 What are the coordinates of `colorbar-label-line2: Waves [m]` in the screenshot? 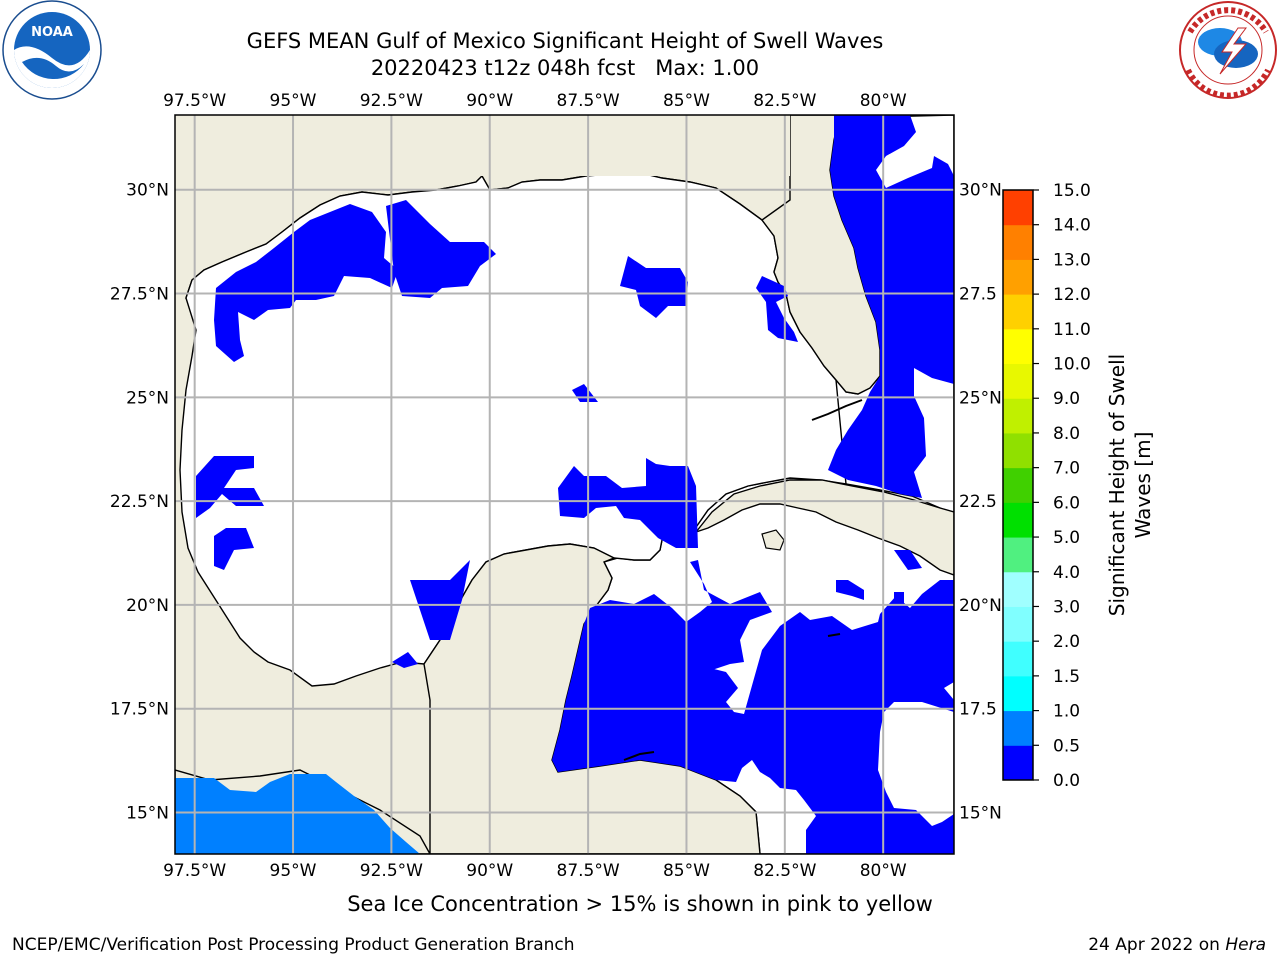 It's located at (1143, 485).